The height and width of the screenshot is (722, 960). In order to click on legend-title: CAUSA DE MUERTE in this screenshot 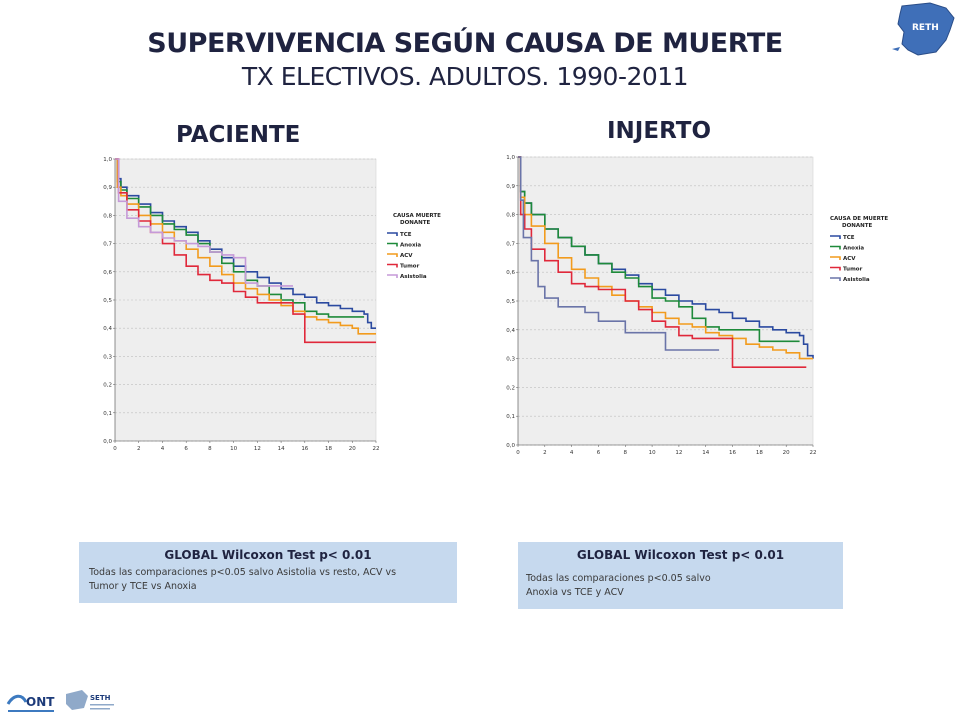, I will do `click(859, 219)`.